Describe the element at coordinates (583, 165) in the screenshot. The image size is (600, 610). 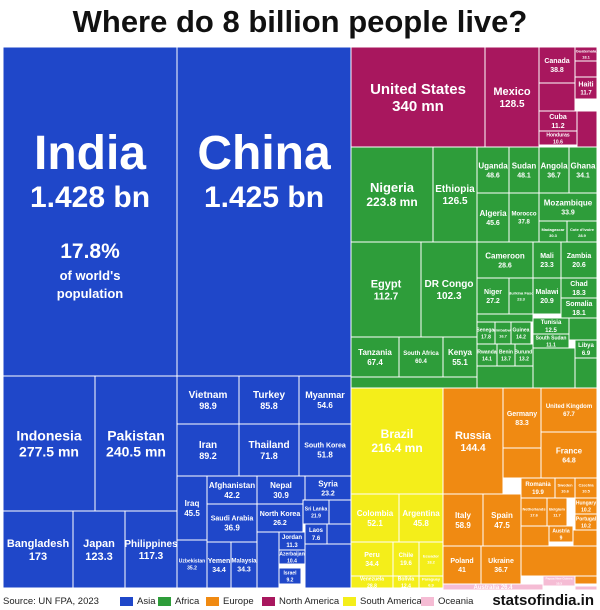
I see `tile-label: Ghana` at that location.